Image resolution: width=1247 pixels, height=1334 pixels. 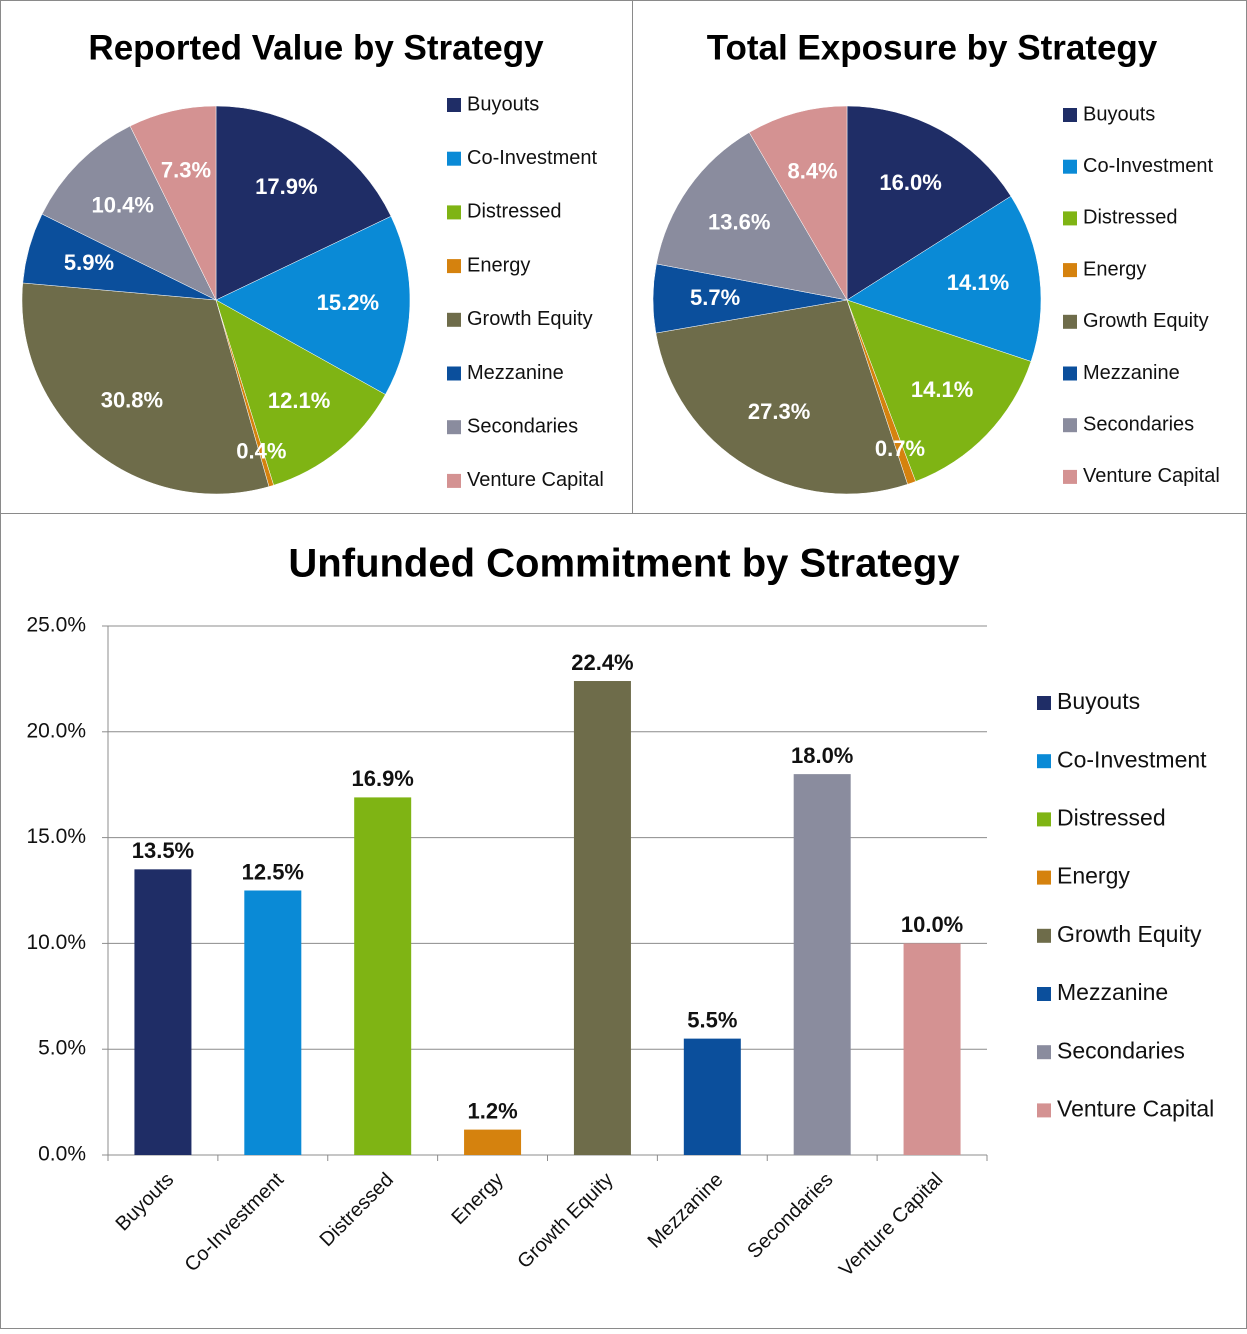 I want to click on data-label: 16.0%, so click(x=910, y=182).